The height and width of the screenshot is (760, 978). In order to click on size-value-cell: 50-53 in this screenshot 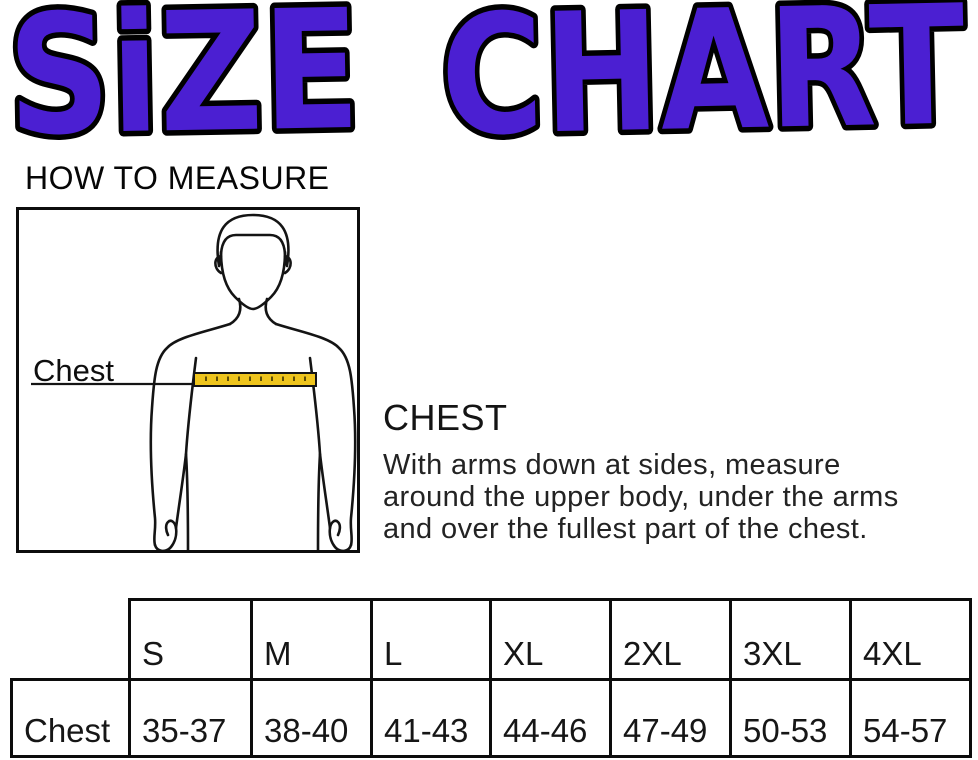, I will do `click(790, 718)`.